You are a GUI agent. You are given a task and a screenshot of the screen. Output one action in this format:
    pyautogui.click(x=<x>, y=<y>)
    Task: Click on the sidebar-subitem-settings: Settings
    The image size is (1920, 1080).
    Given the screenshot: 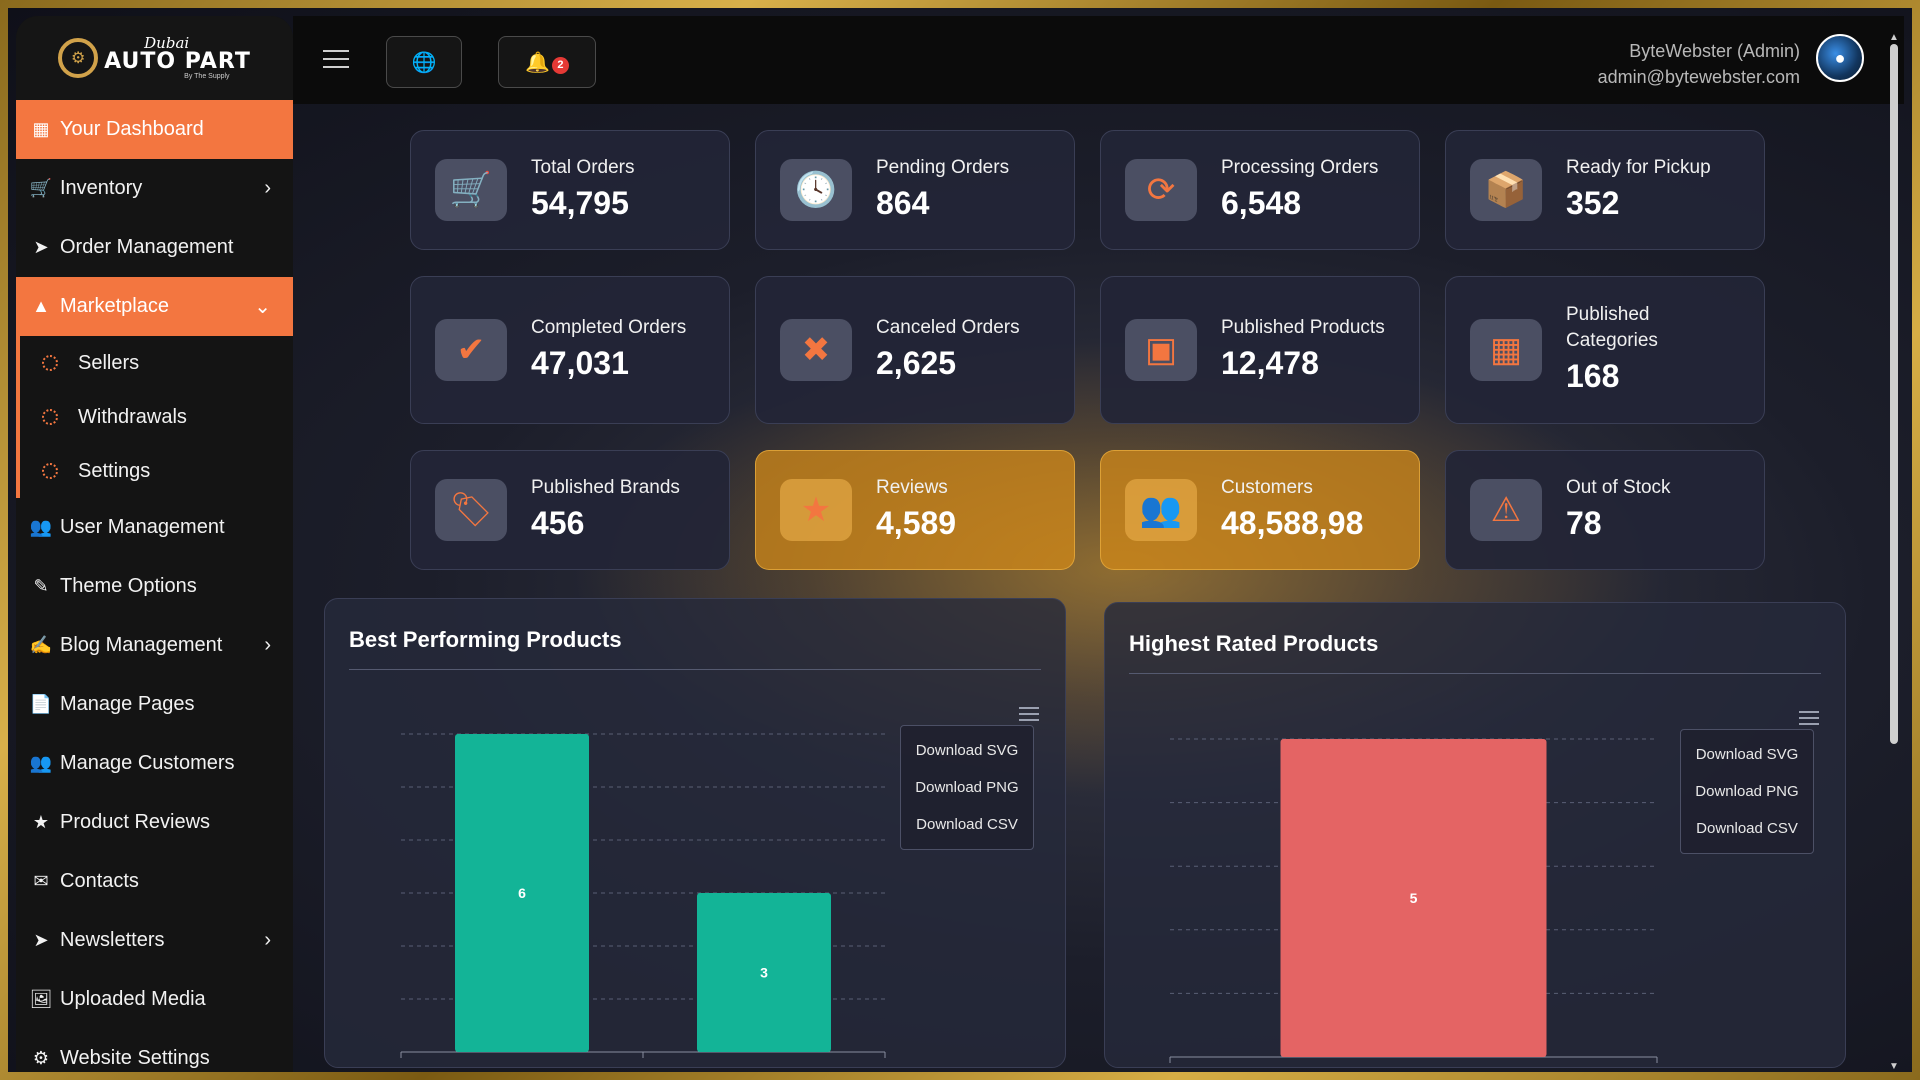 What is the action you would take?
    pyautogui.click(x=154, y=471)
    